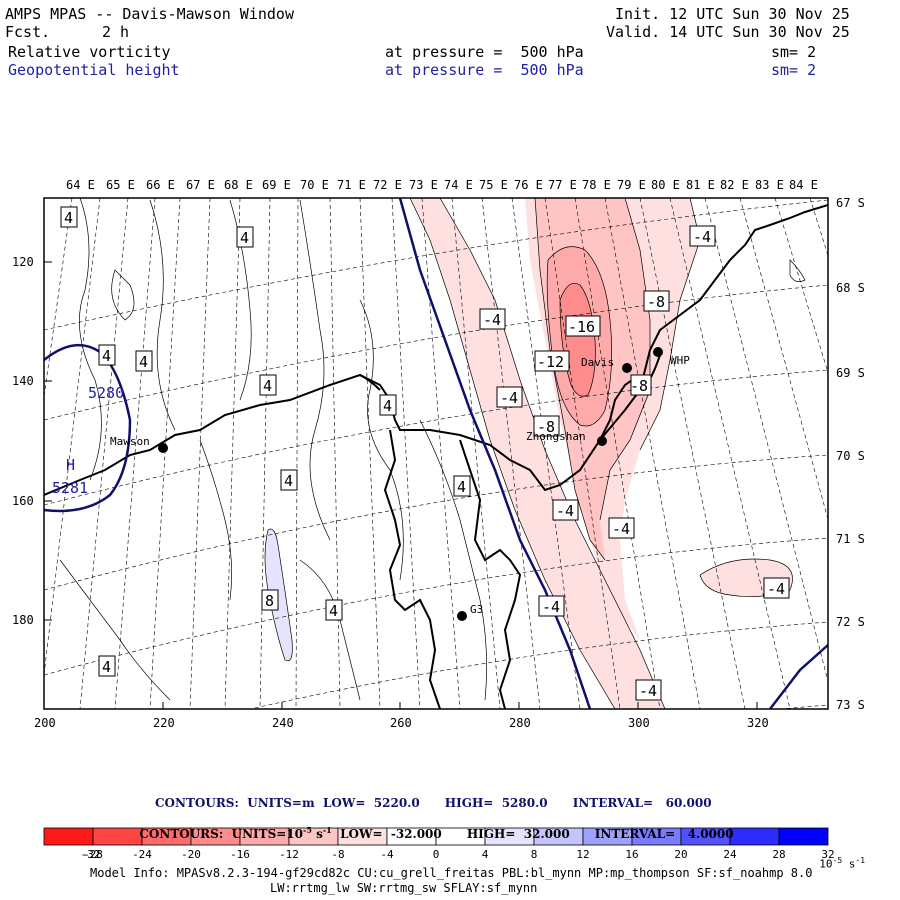 This screenshot has width=900, height=900. Describe the element at coordinates (734, 185) in the screenshot. I see `lon-label: 82 E` at that location.